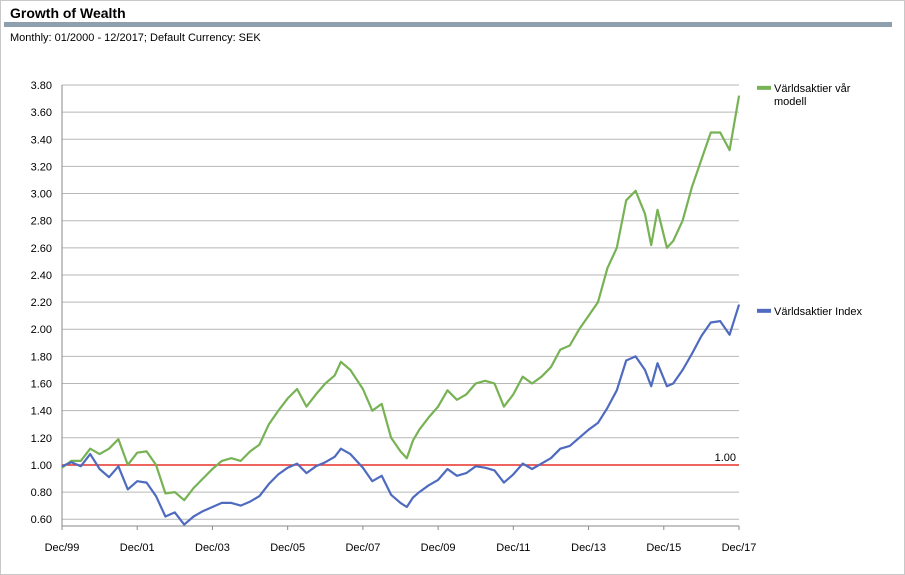 The width and height of the screenshot is (905, 575). Describe the element at coordinates (400, 459) in the screenshot. I see `reference-line-group: 1.00` at that location.